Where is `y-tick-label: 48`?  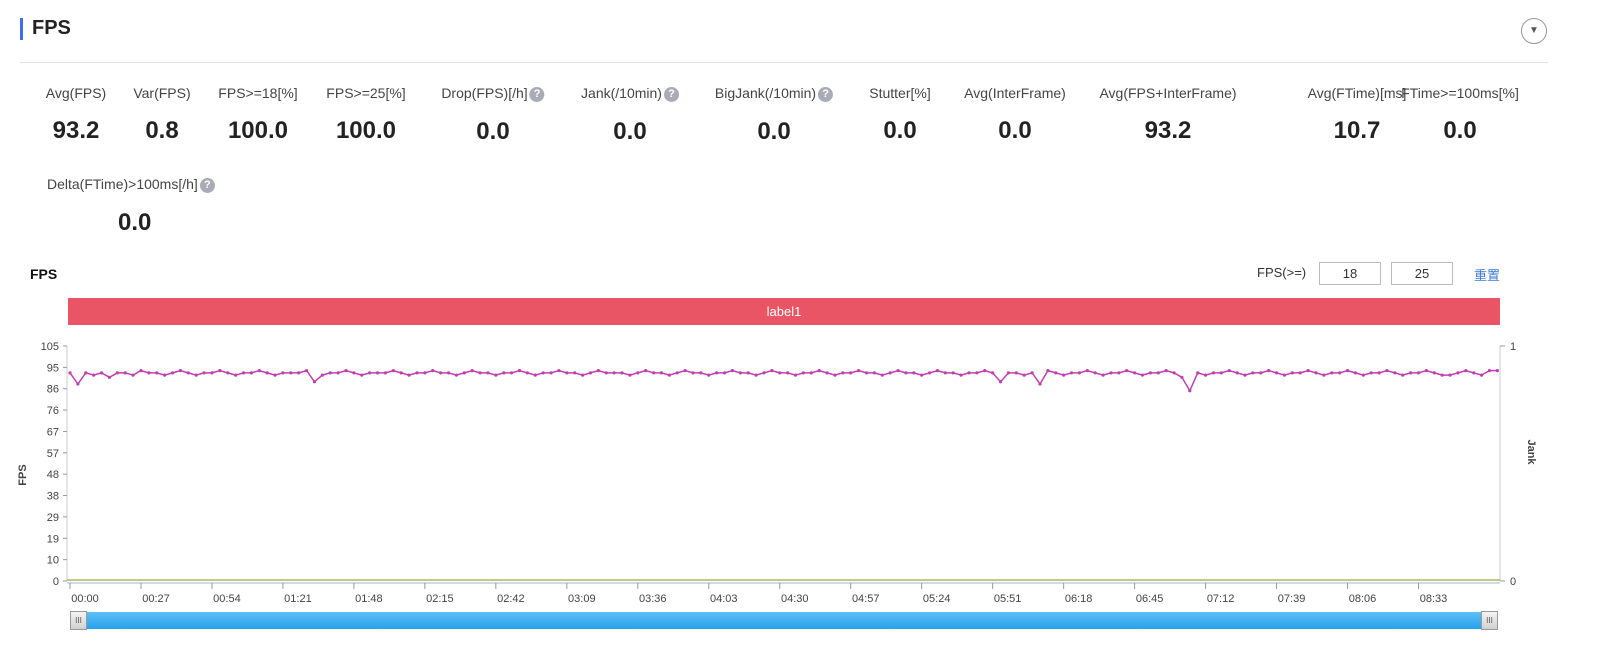 y-tick-label: 48 is located at coordinates (53, 475).